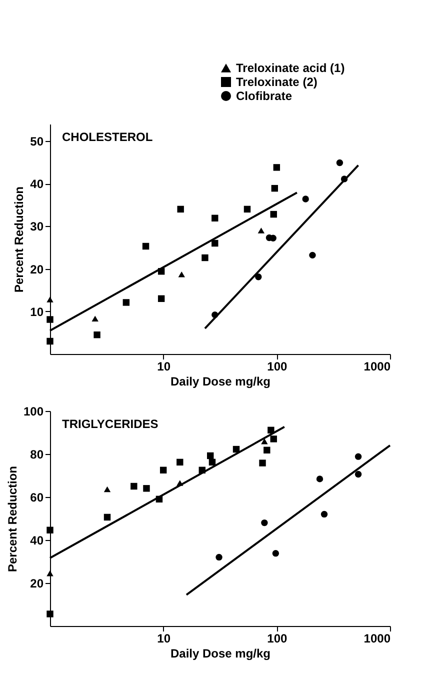  Describe the element at coordinates (264, 96) in the screenshot. I see `legend-label: Clofibrate` at that location.